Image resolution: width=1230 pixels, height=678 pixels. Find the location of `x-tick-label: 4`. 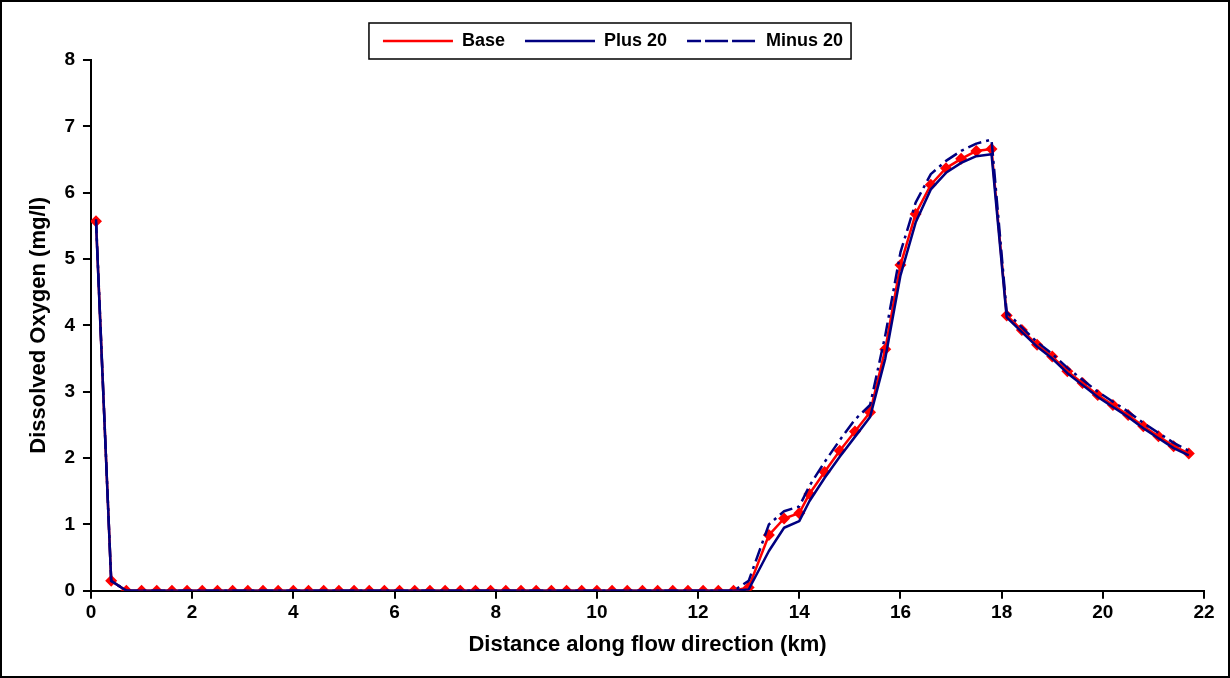

x-tick-label: 4 is located at coordinates (294, 612).